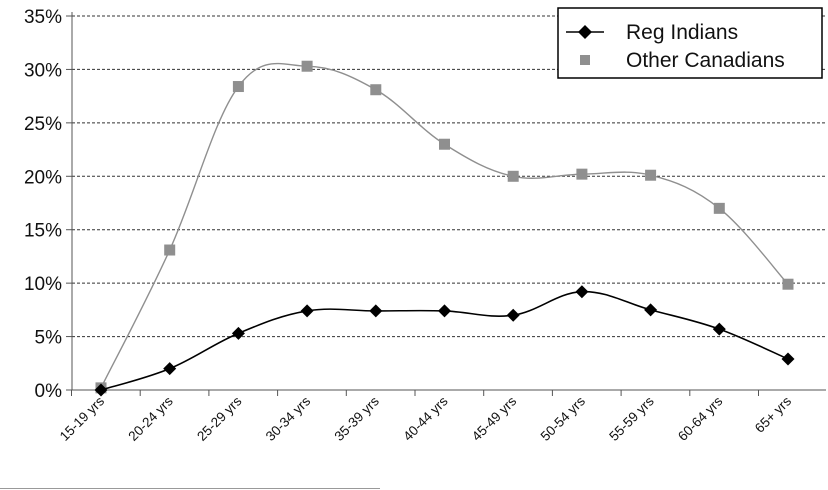 The height and width of the screenshot is (490, 828). What do you see at coordinates (219, 418) in the screenshot?
I see `x-tick-label: 25-29 yrs` at bounding box center [219, 418].